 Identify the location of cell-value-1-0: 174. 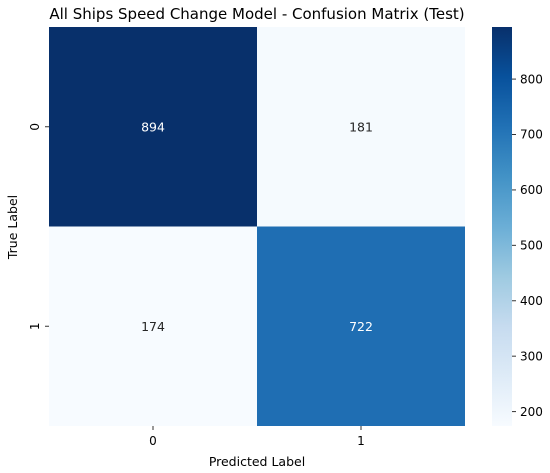
(153, 326).